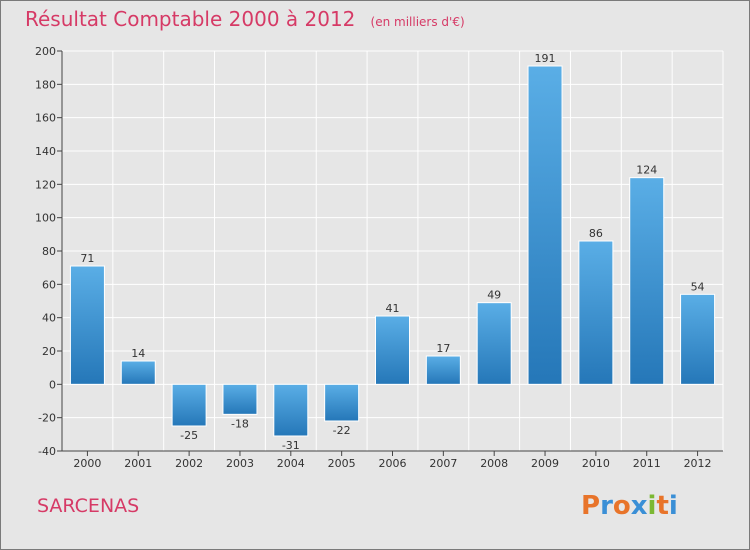 The image size is (750, 550). Describe the element at coordinates (545, 58) in the screenshot. I see `value-label: 191` at that location.